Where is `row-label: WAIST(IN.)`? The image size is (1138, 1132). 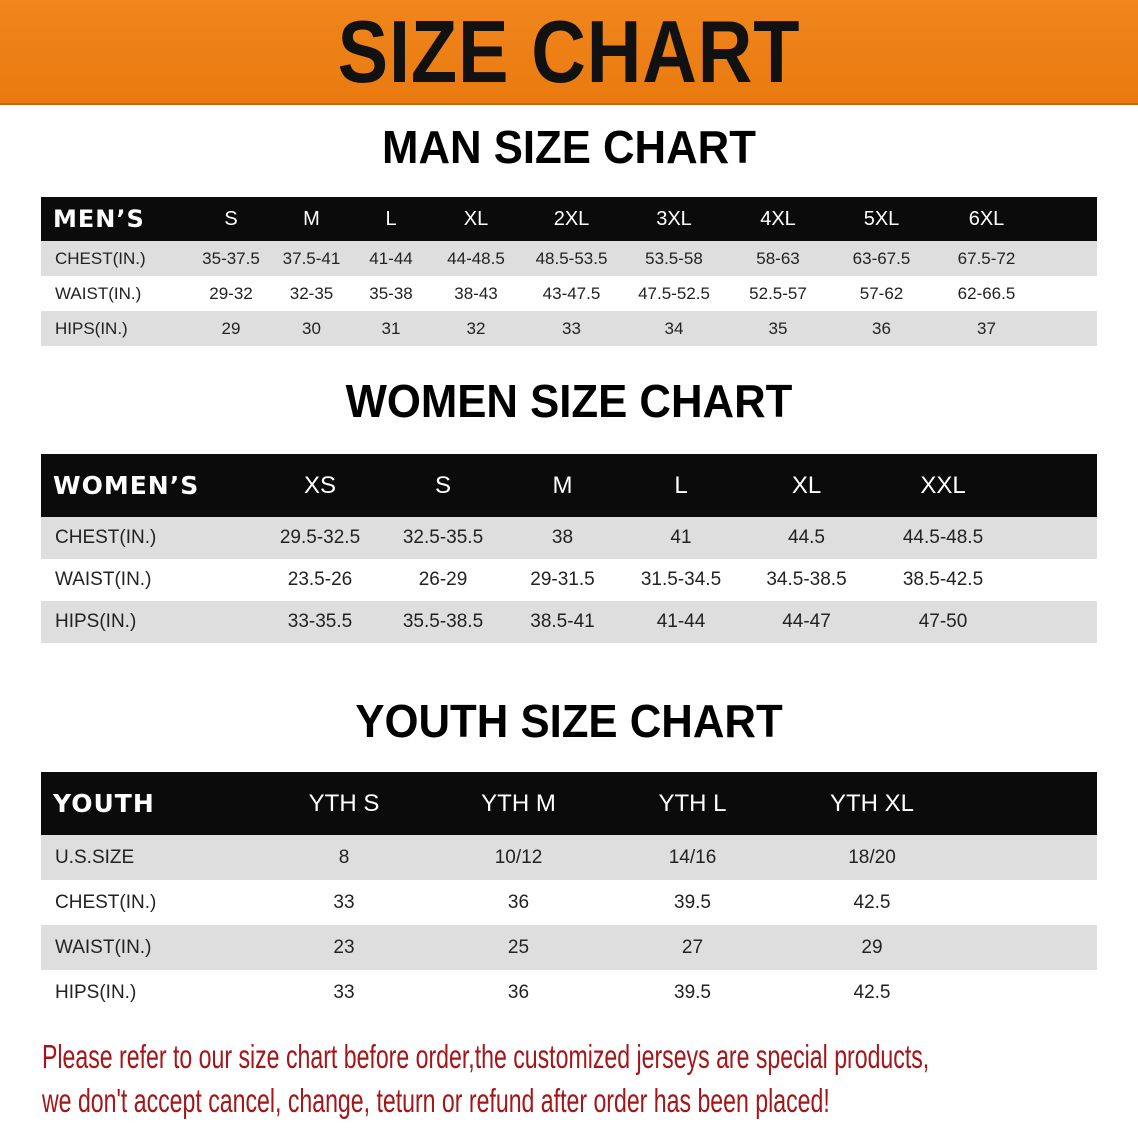 row-label: WAIST(IN.) is located at coordinates (98, 293).